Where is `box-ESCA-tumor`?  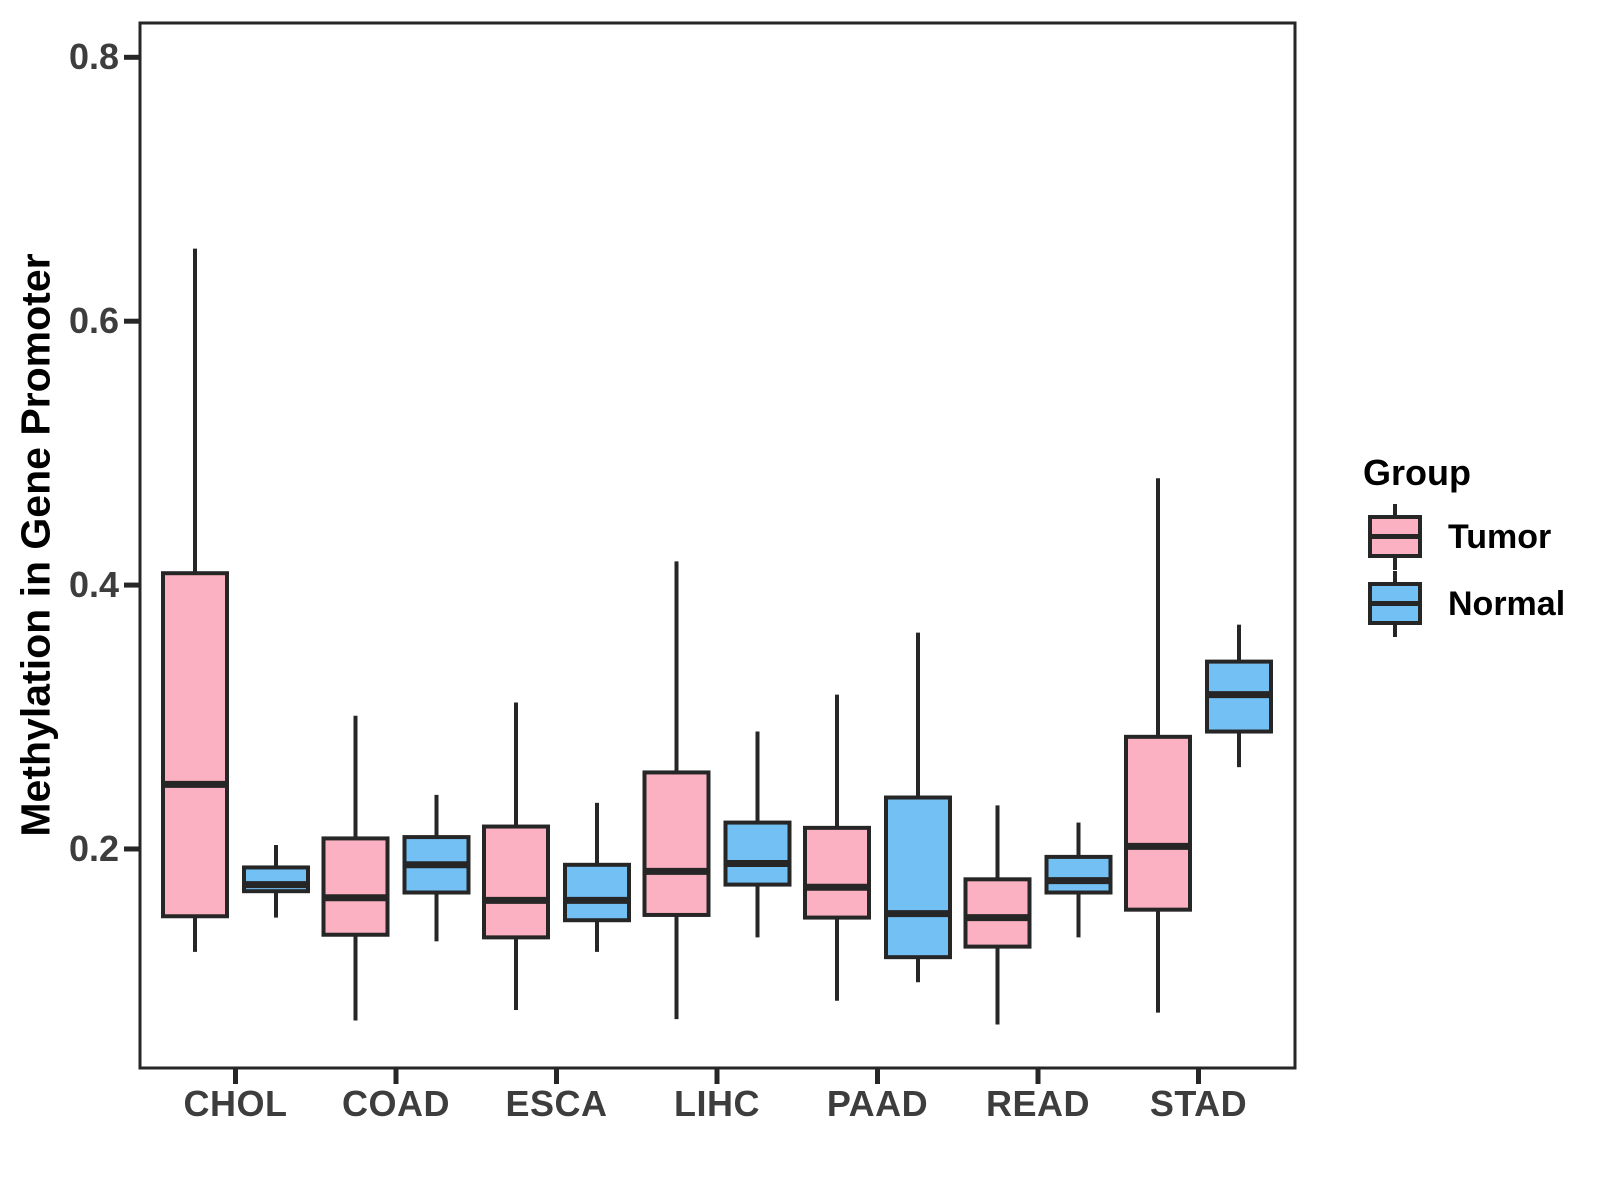
box-ESCA-tumor is located at coordinates (516, 856).